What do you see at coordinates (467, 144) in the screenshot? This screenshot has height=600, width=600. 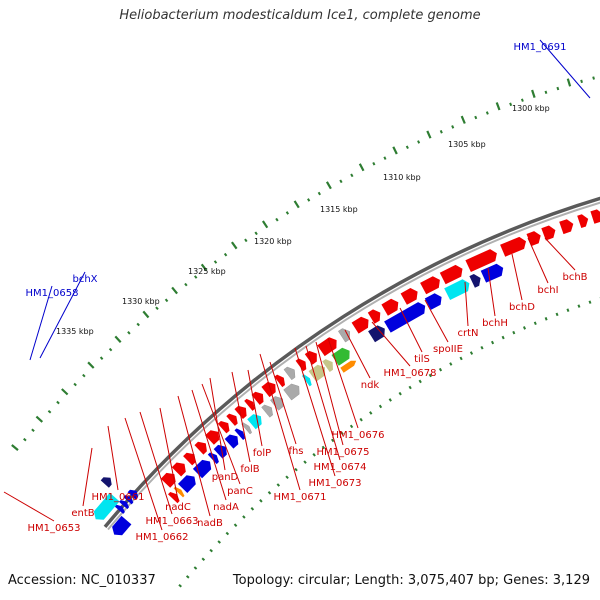 I see `scale-tick-label: 1305 kbp` at bounding box center [467, 144].